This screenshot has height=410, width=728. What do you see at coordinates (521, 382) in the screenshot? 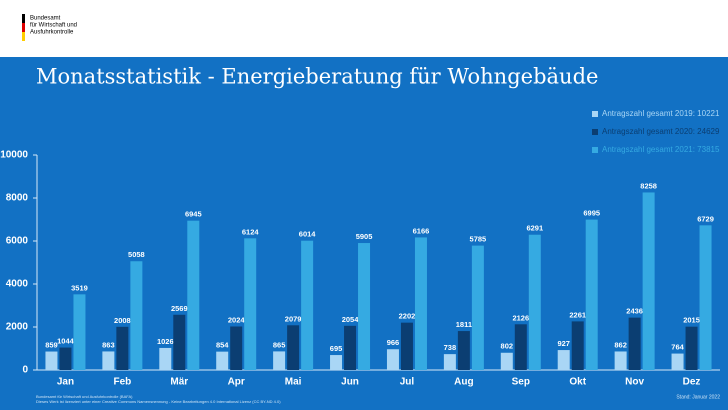
I see `x-tick-label: Sep` at bounding box center [521, 382].